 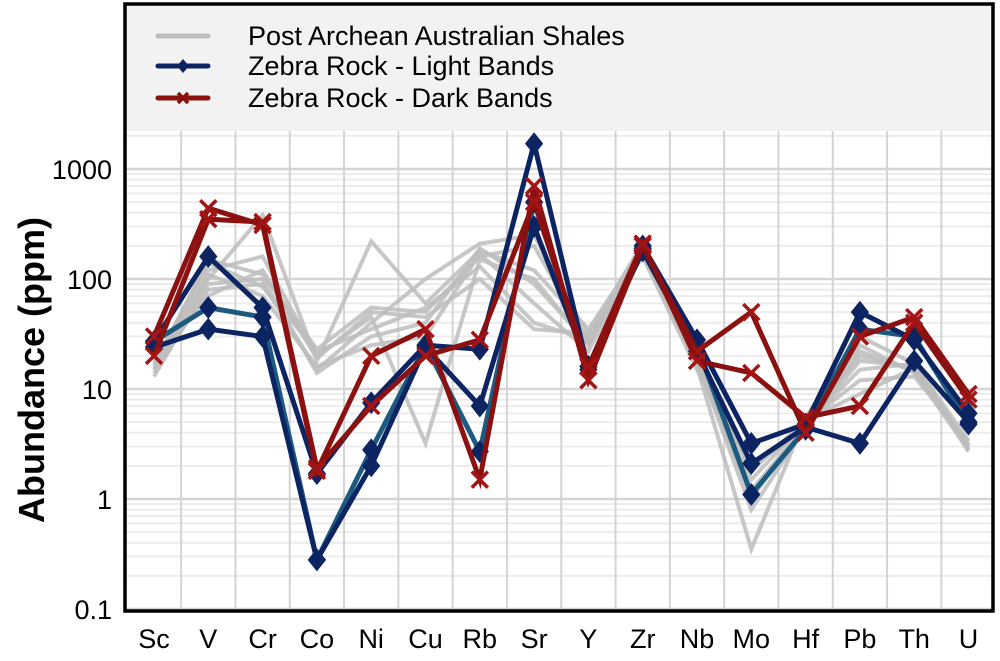 I want to click on x-tick-label: Cr, so click(x=262, y=639).